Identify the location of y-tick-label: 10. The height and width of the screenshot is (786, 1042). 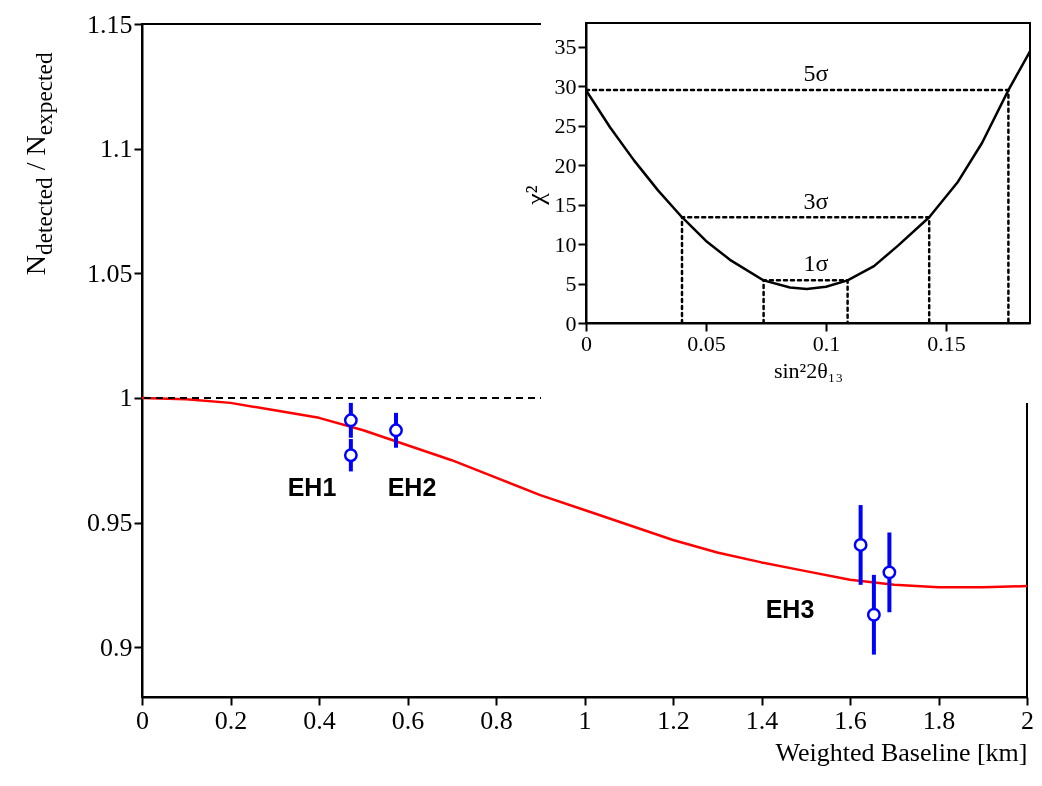
(565, 244).